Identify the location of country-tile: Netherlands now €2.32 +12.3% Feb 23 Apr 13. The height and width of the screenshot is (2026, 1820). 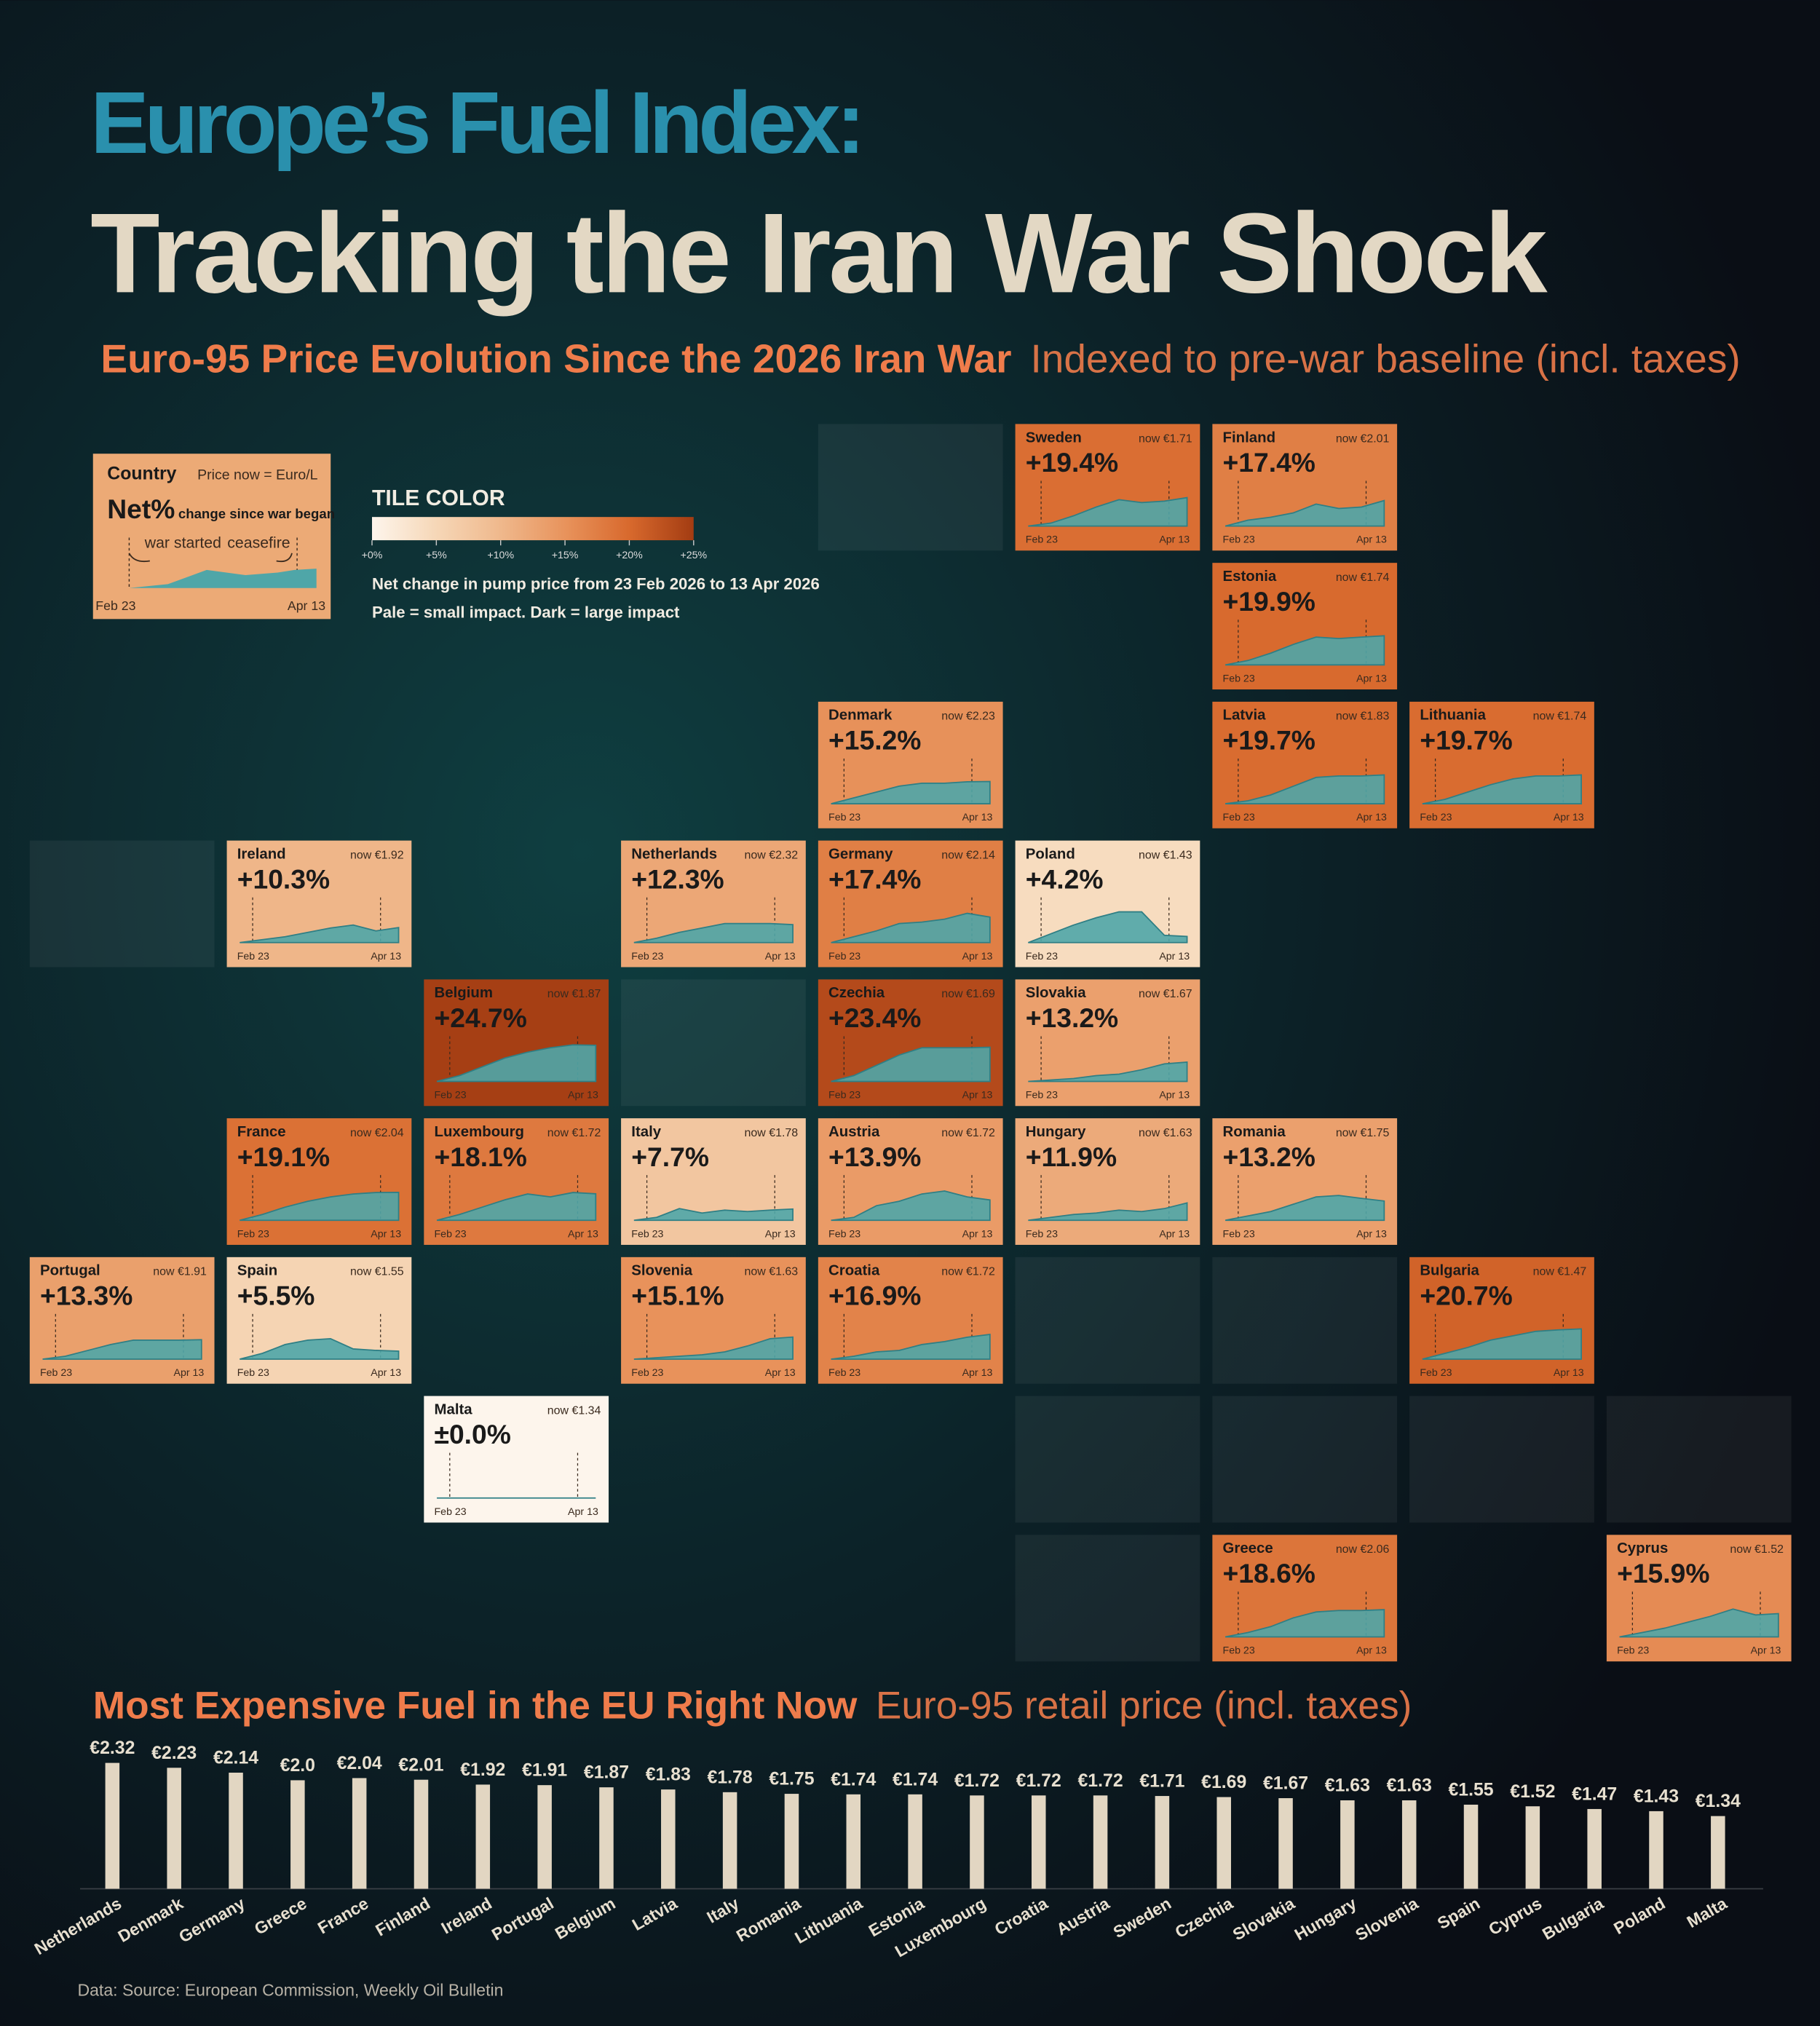
(713, 904).